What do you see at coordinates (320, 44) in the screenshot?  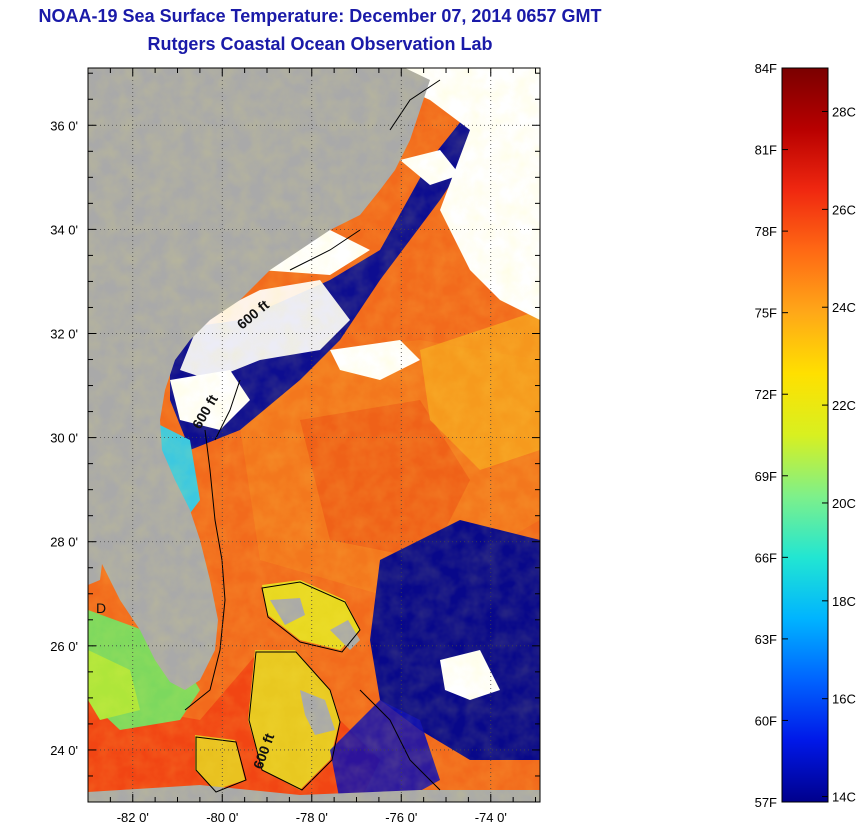 I see `map-subtitle: Rutgers Coastal Ocean Observation Lab` at bounding box center [320, 44].